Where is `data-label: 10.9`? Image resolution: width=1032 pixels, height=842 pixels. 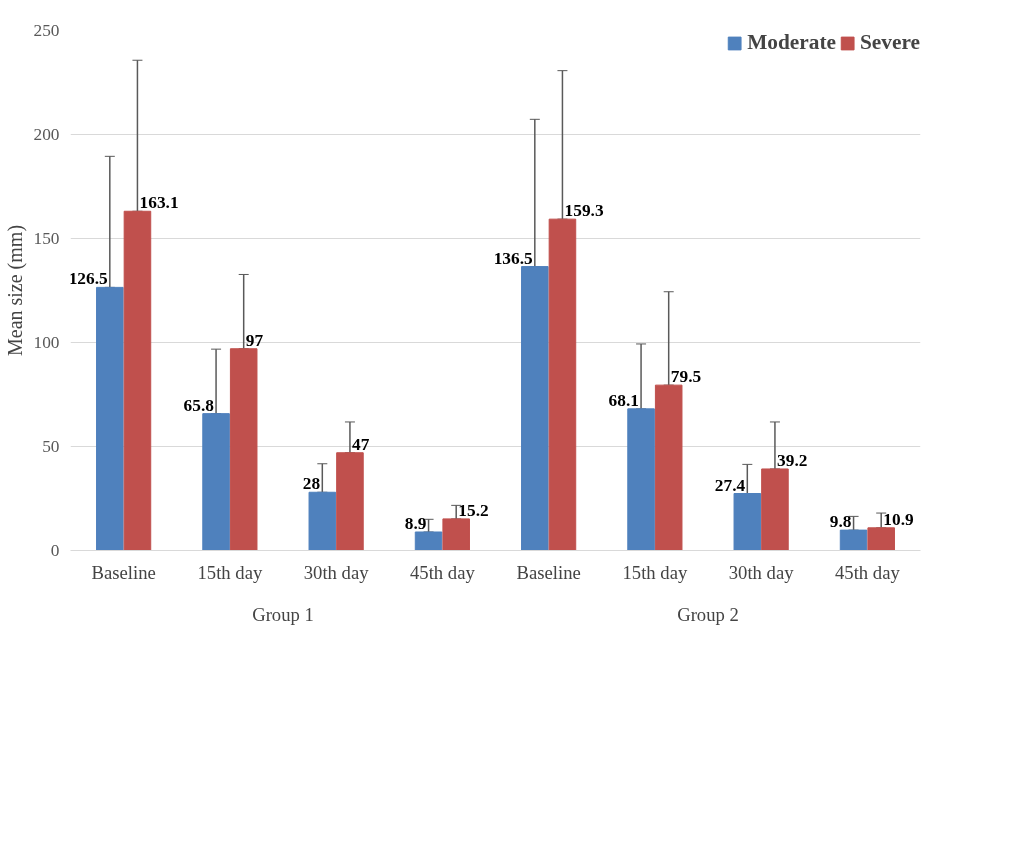
data-label: 10.9 is located at coordinates (898, 519).